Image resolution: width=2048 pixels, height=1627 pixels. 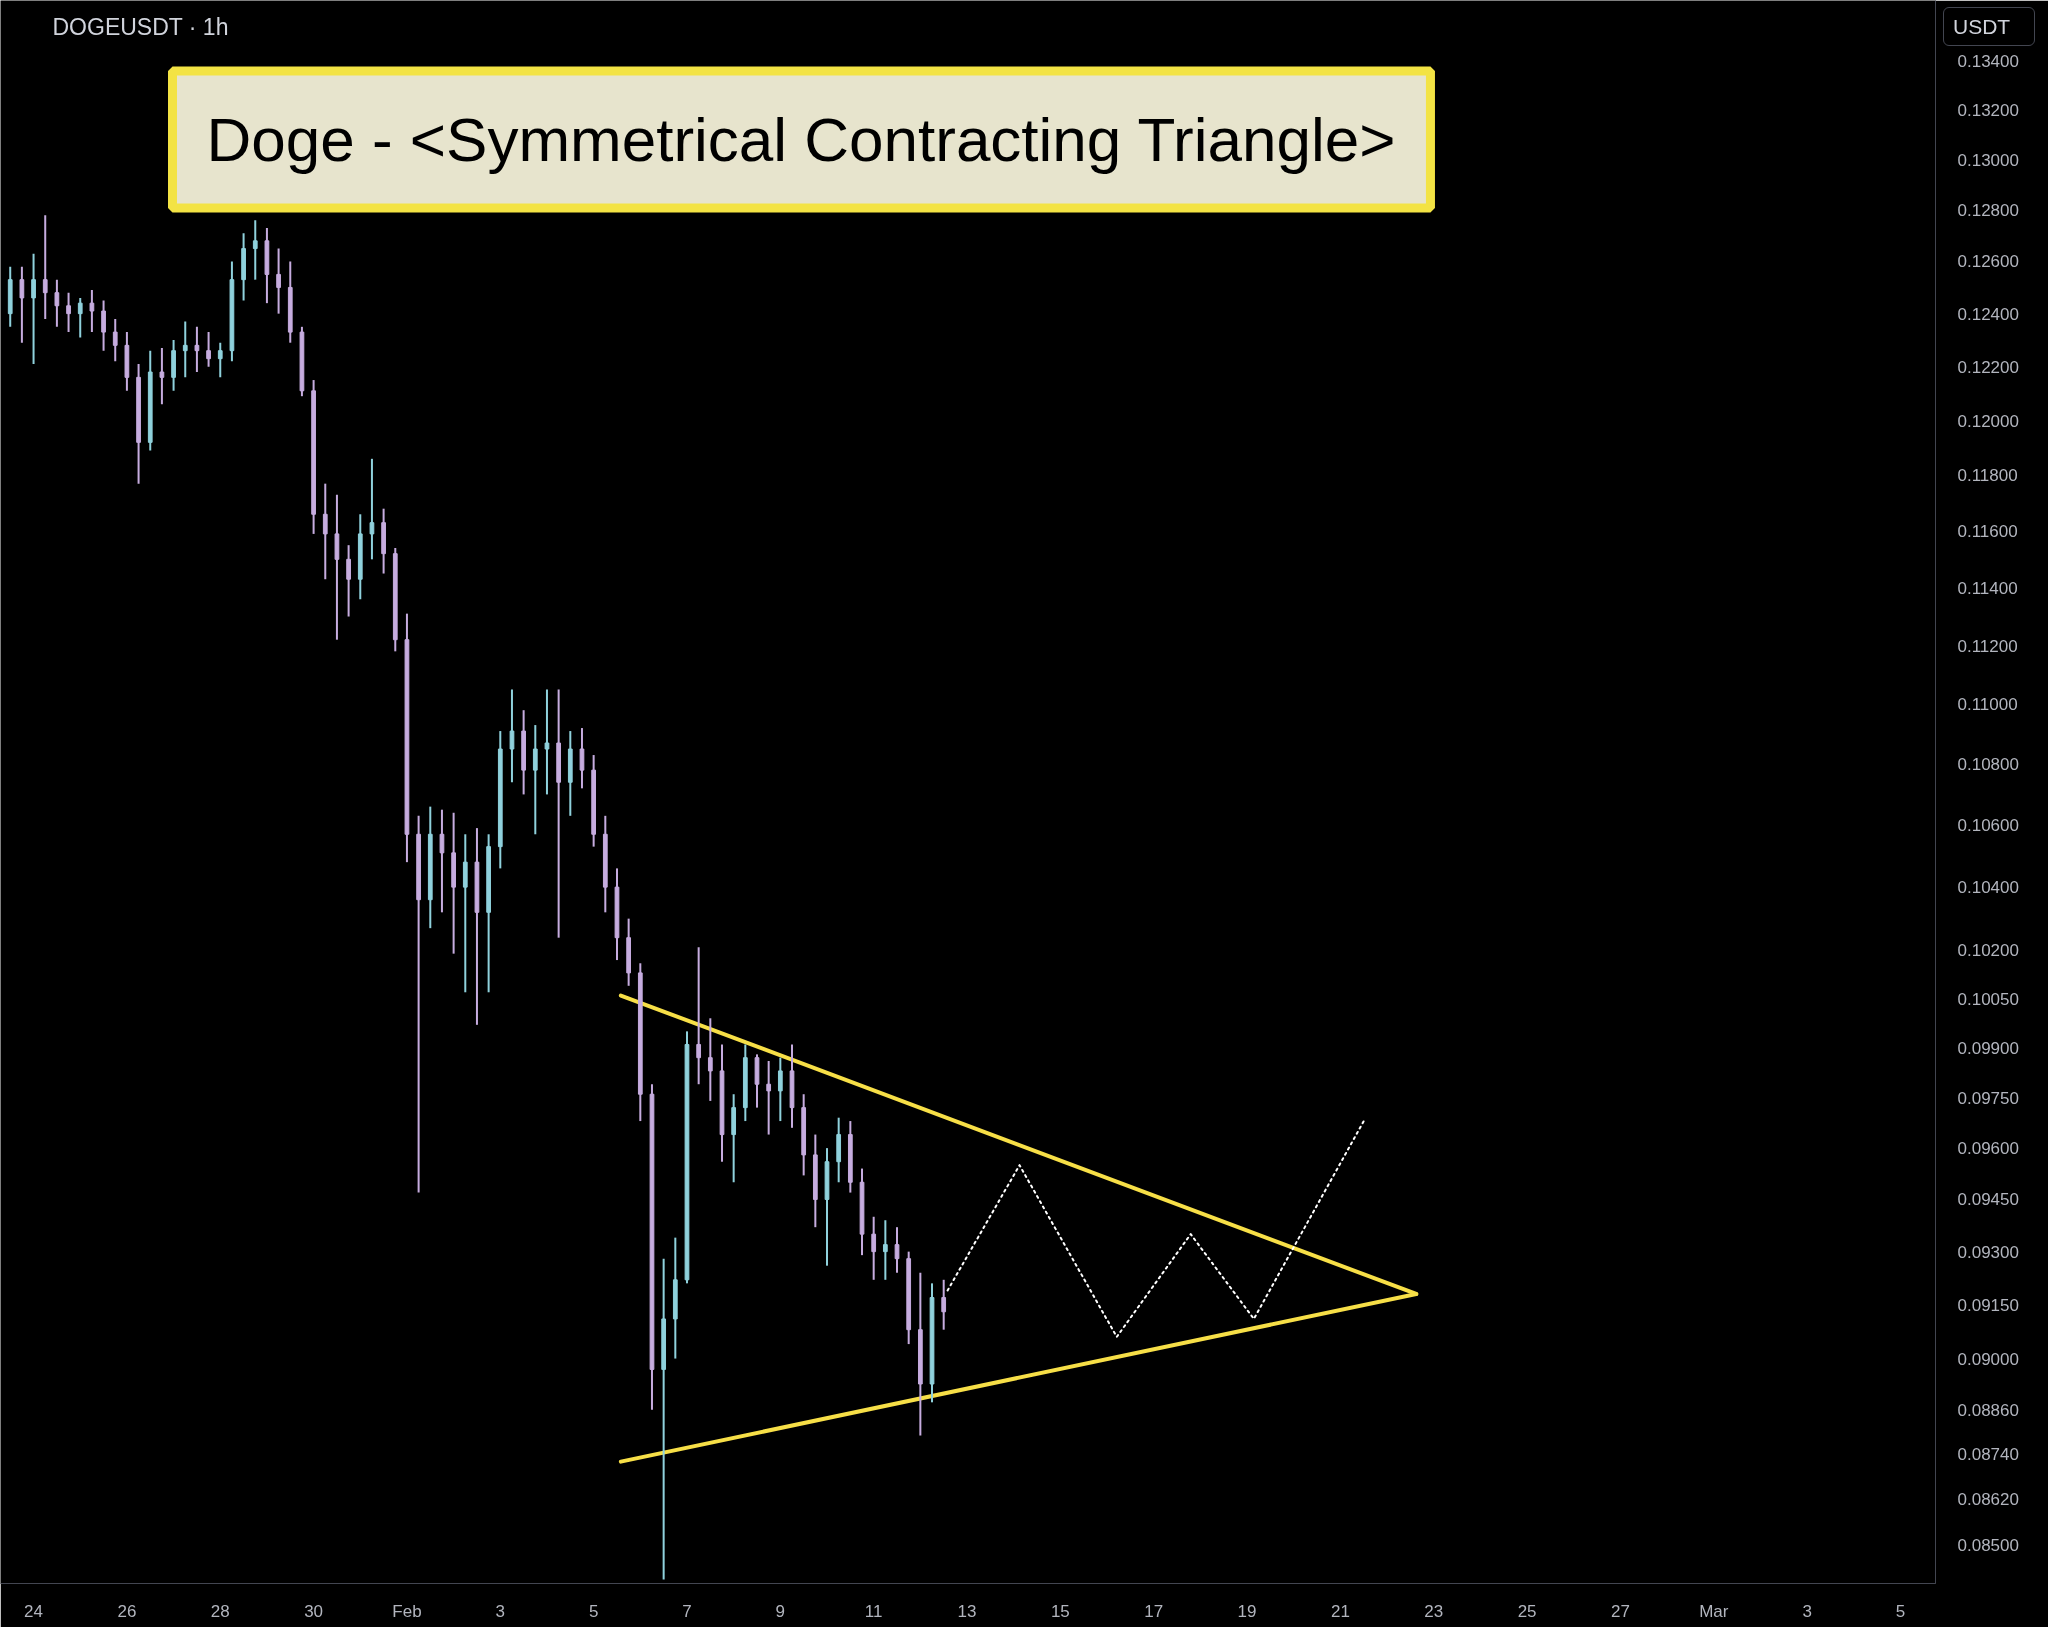 What do you see at coordinates (1247, 1611) in the screenshot?
I see `x-tick-label: 19` at bounding box center [1247, 1611].